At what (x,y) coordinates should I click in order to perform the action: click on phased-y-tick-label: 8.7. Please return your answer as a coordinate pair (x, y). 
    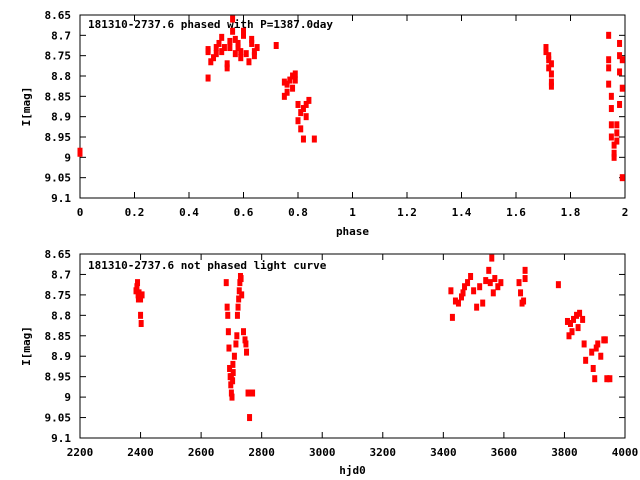
    Looking at the image, I should click on (61, 35).